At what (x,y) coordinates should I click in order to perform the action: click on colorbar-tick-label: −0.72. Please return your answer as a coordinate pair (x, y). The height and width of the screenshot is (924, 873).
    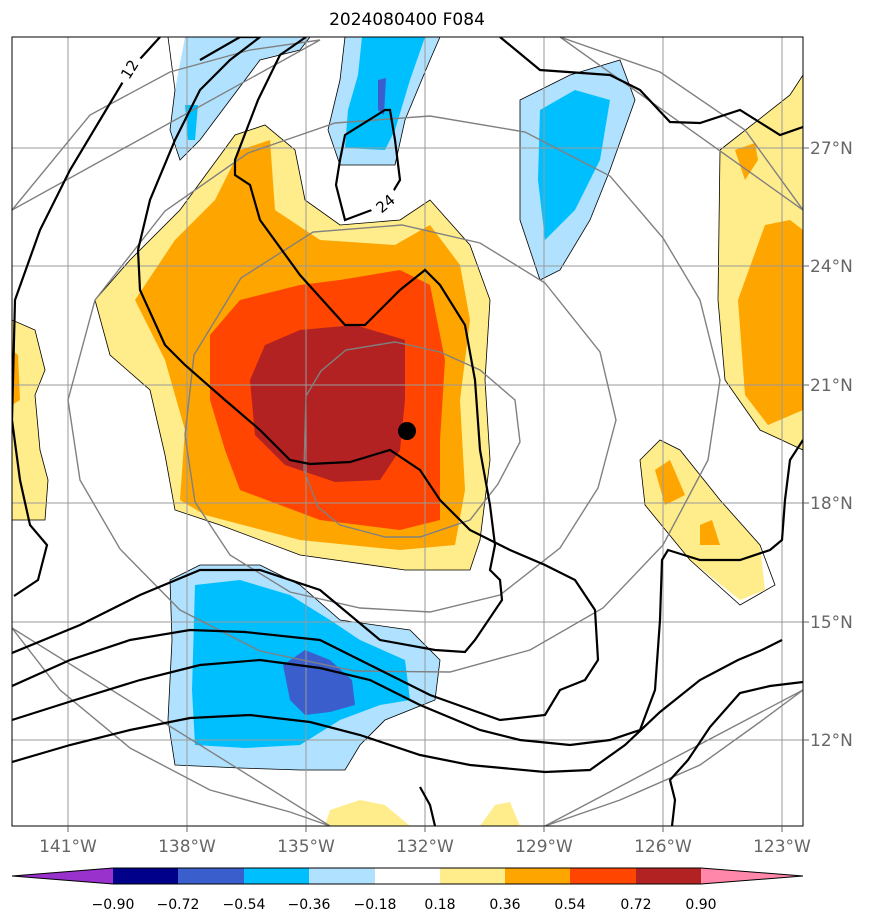
    Looking at the image, I should click on (178, 905).